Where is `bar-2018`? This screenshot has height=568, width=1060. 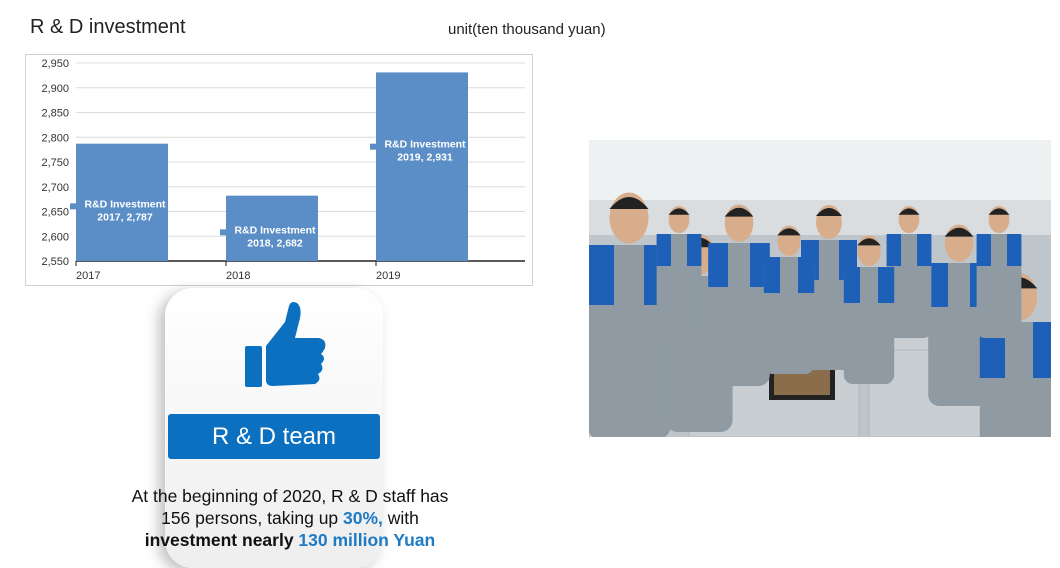
bar-2018 is located at coordinates (272, 228).